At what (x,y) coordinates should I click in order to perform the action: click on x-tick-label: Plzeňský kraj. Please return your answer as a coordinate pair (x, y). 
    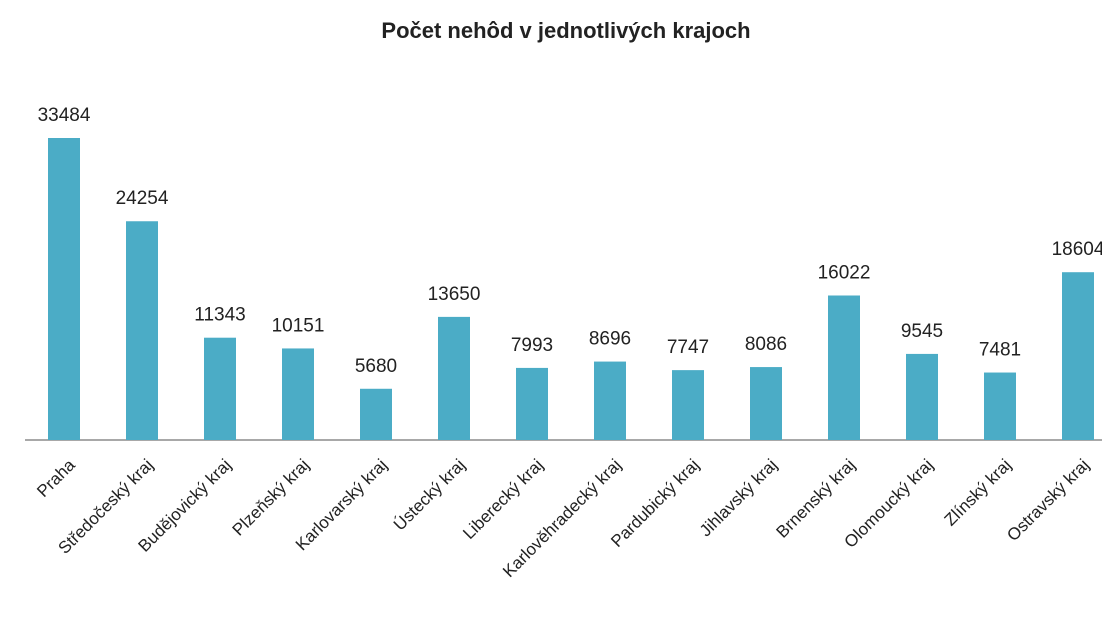
    Looking at the image, I should click on (271, 497).